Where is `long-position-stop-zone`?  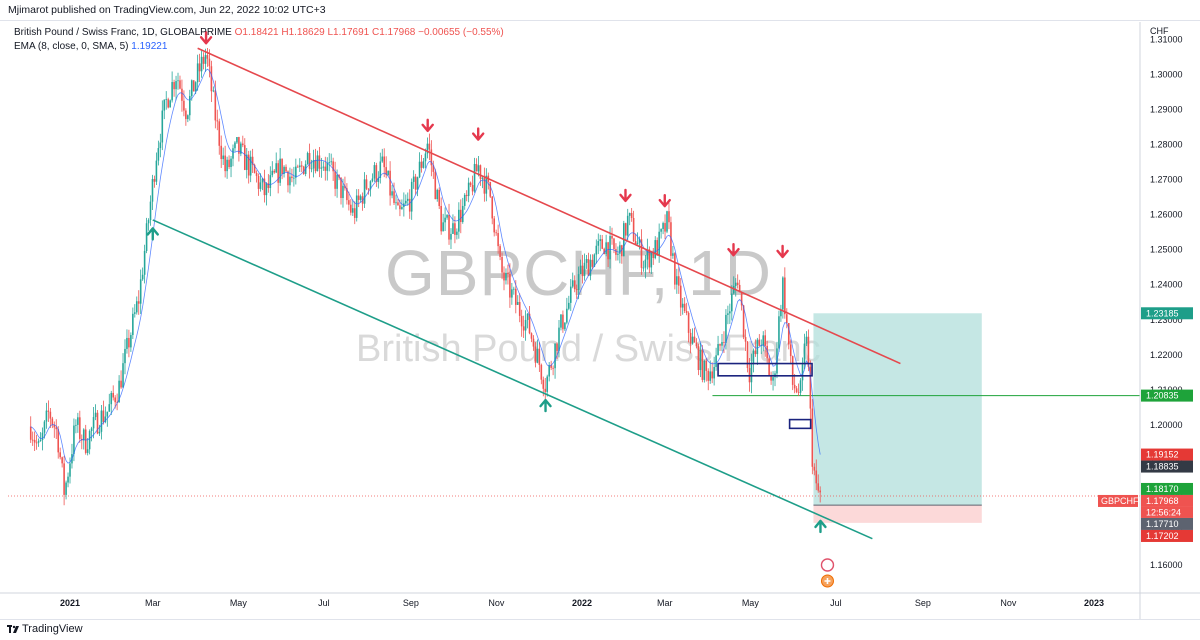
long-position-stop-zone is located at coordinates (897, 514).